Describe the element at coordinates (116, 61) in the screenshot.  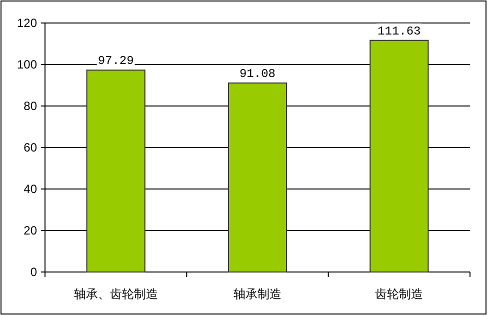
I see `data-label: 97.29` at that location.